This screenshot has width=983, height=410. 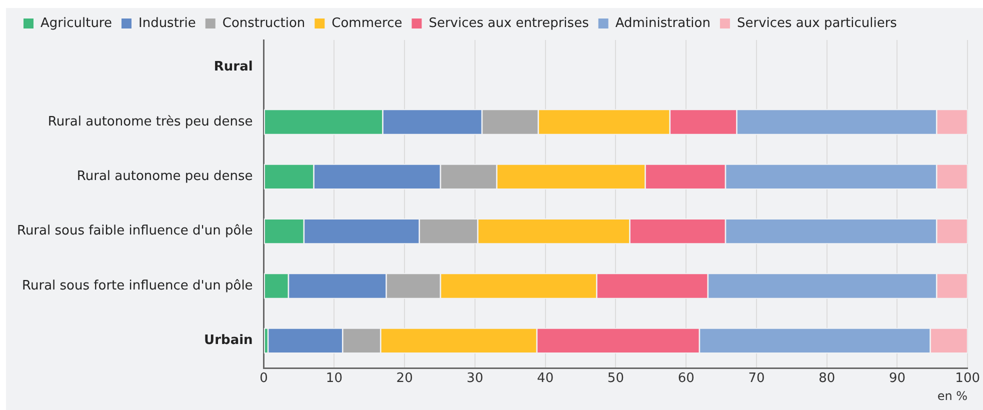 I want to click on y-tick-label: Rural, so click(x=233, y=67).